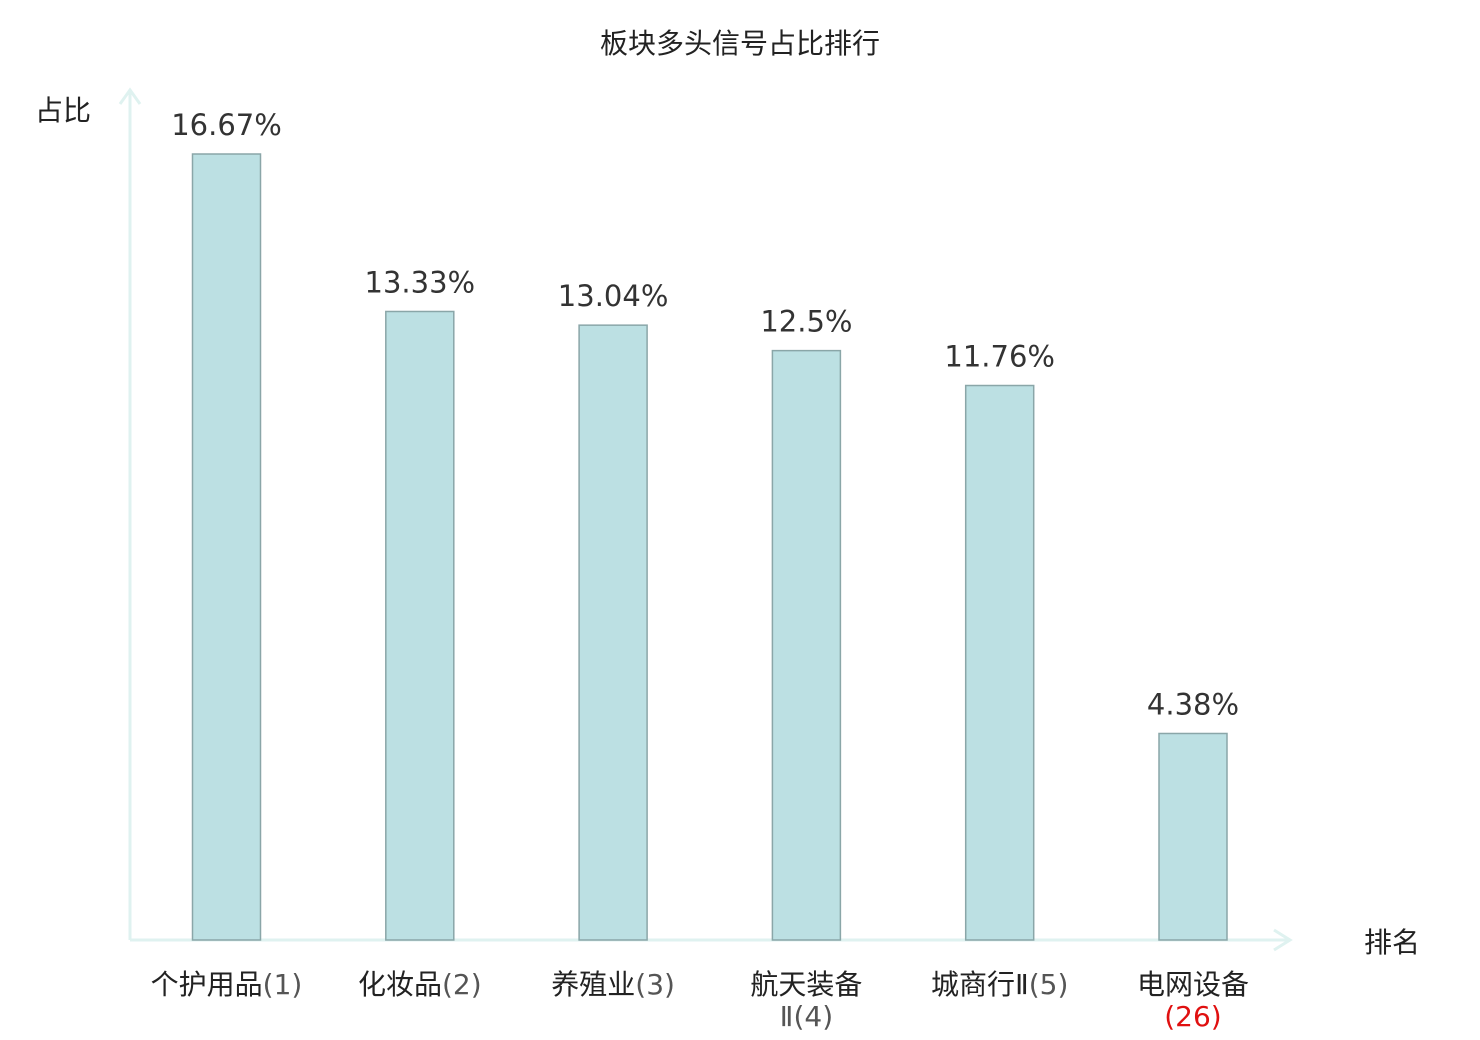 The width and height of the screenshot is (1480, 1040). Describe the element at coordinates (63, 110) in the screenshot. I see `y-axis-label: 占比` at that location.